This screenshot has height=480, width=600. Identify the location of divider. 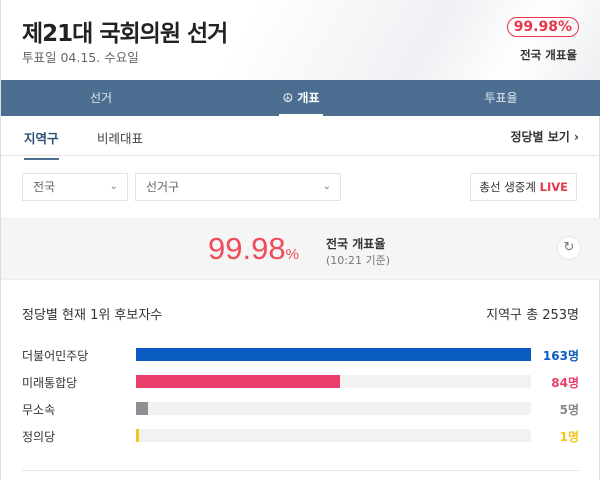
(300, 470).